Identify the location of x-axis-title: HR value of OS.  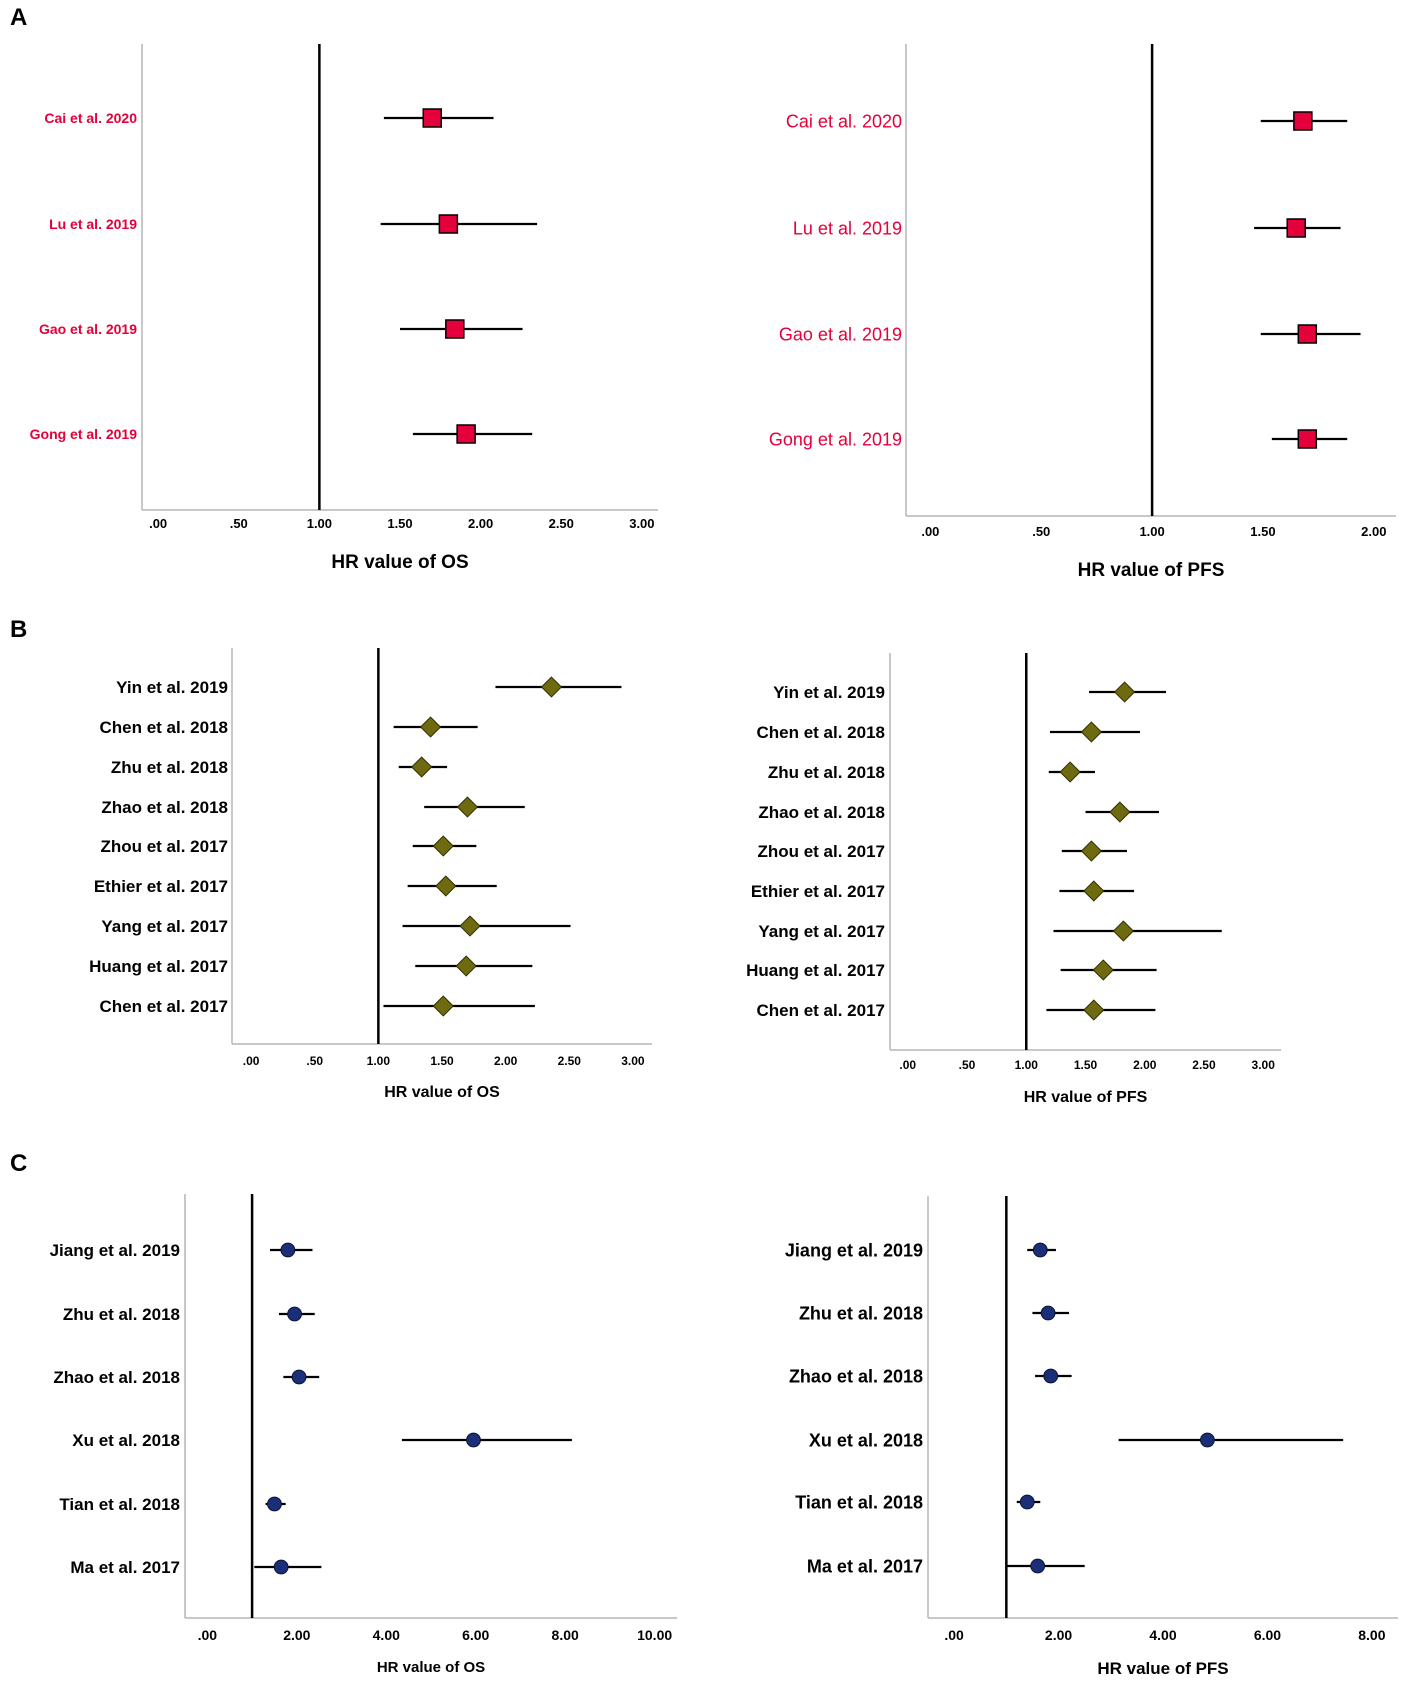
(431, 1667).